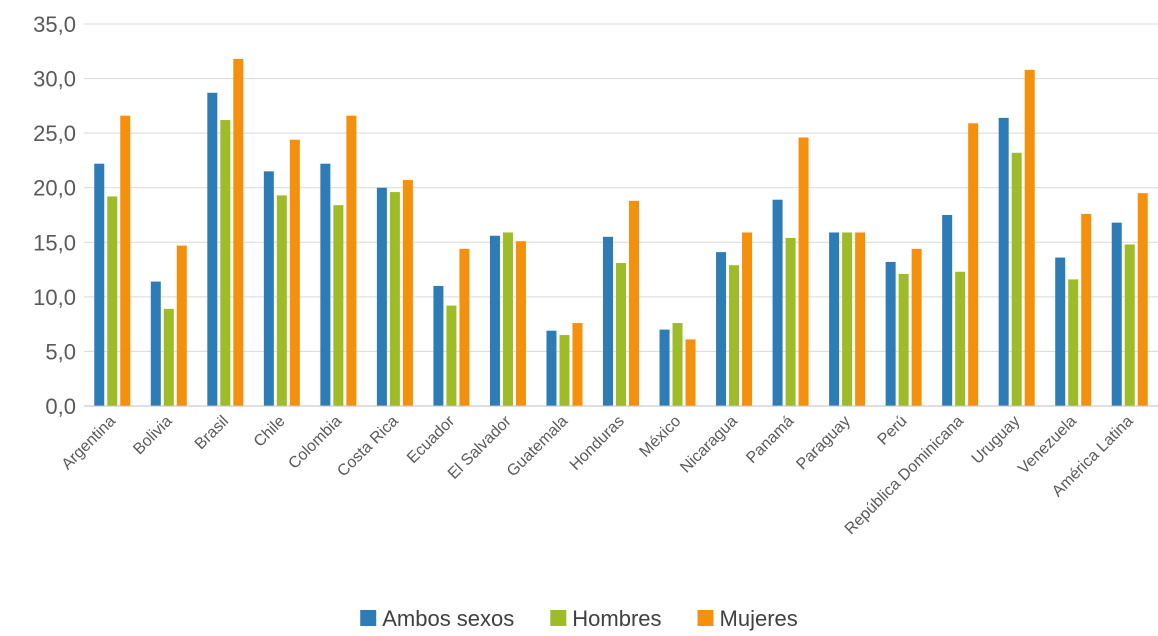 This screenshot has height=636, width=1158. I want to click on legend-item: Mujeres, so click(747, 618).